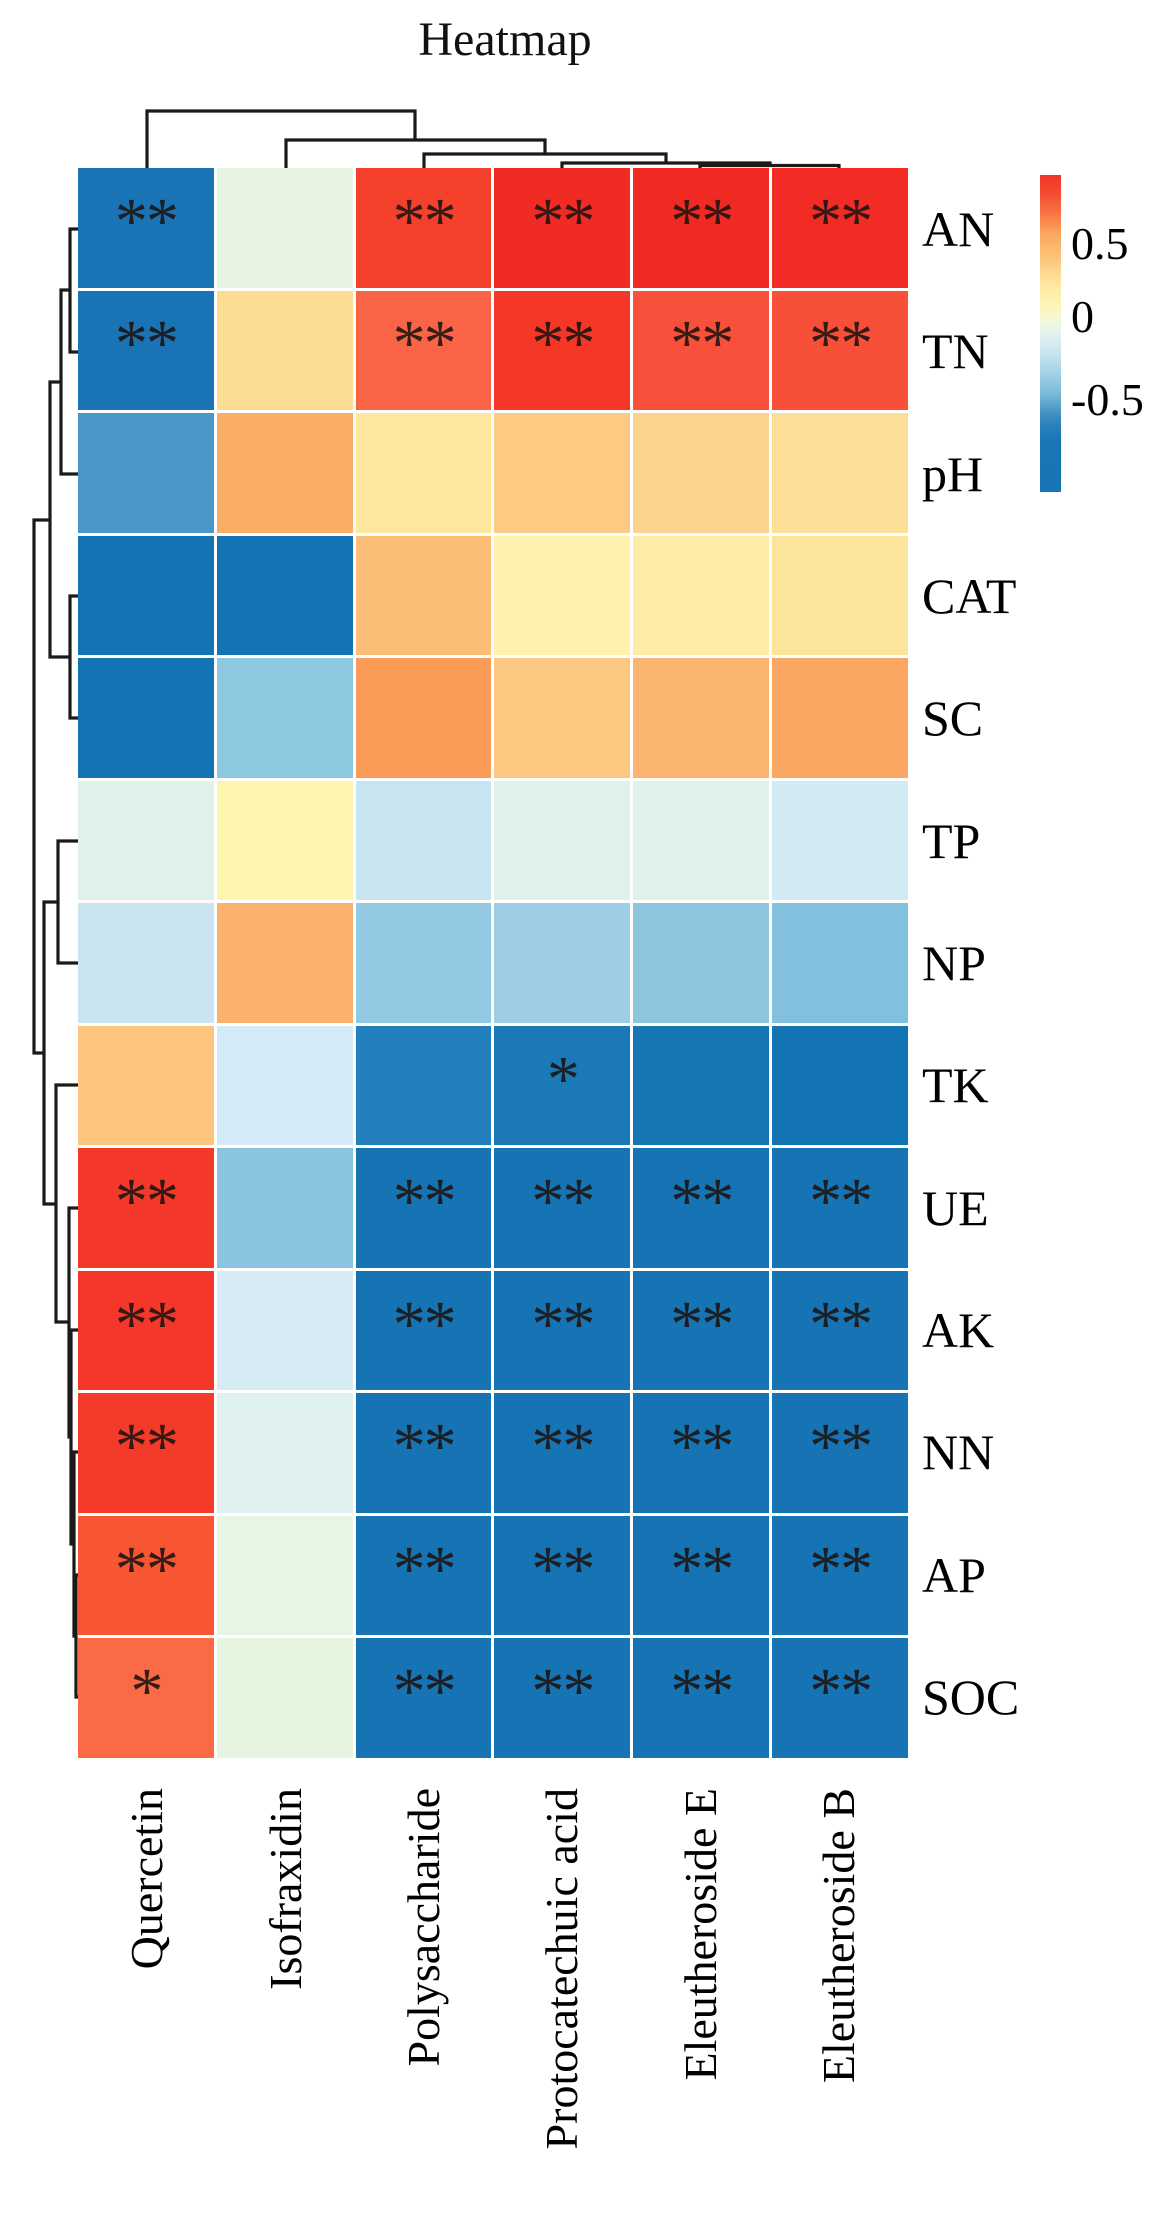  I want to click on heatmap-cell-NN-1: **, so click(146, 1453).